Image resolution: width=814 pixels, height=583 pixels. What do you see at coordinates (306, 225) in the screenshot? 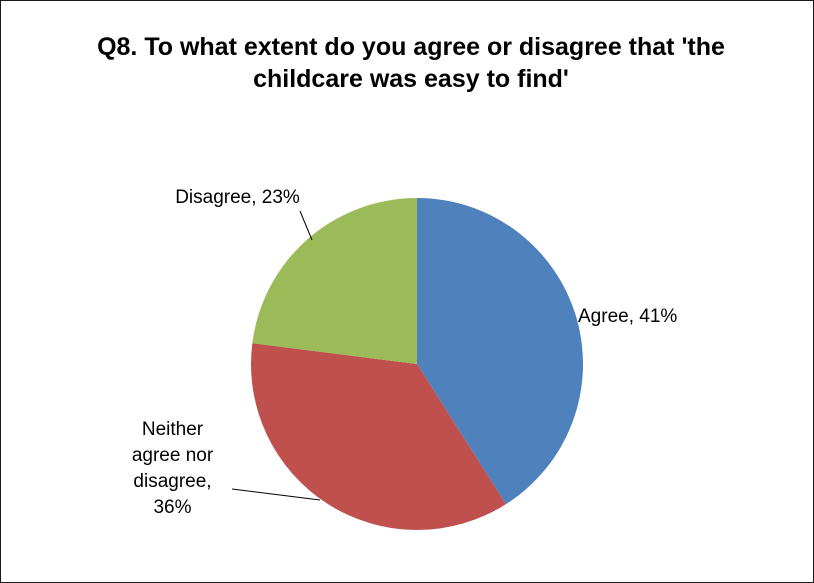
I see `leader-line-disagree` at bounding box center [306, 225].